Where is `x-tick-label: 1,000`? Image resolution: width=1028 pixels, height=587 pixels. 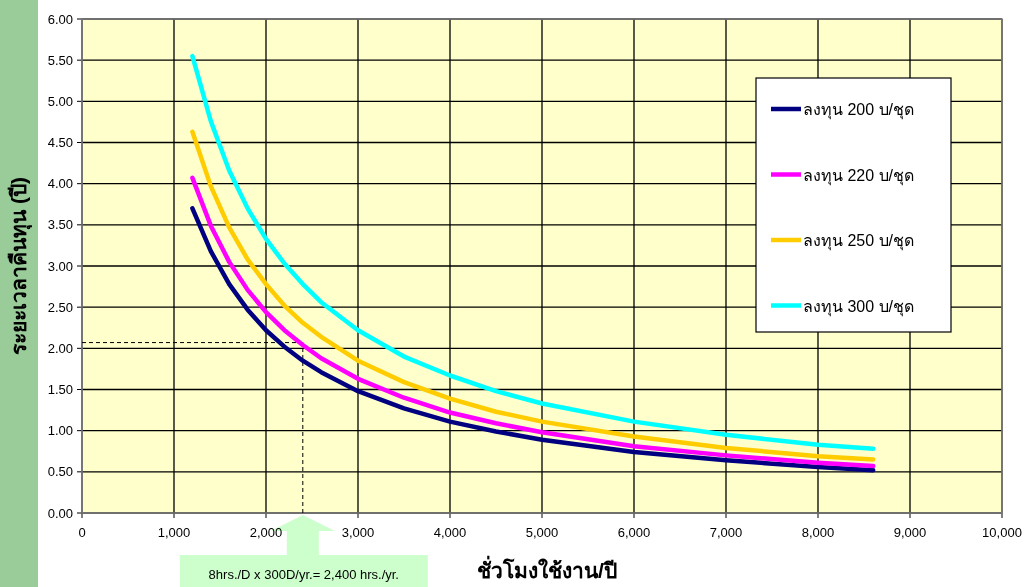
x-tick-label: 1,000 is located at coordinates (174, 532).